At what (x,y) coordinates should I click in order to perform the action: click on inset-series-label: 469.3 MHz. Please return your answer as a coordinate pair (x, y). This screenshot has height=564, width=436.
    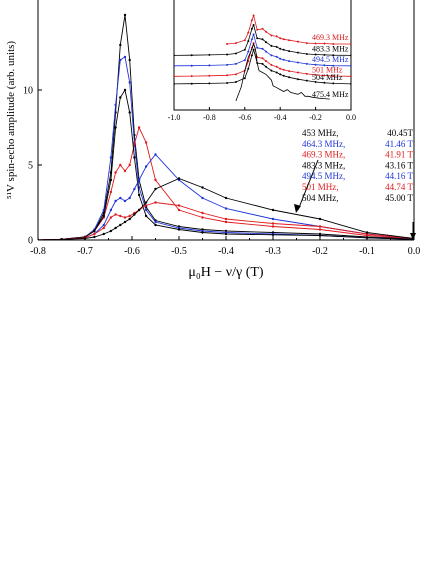
    Looking at the image, I should click on (330, 37).